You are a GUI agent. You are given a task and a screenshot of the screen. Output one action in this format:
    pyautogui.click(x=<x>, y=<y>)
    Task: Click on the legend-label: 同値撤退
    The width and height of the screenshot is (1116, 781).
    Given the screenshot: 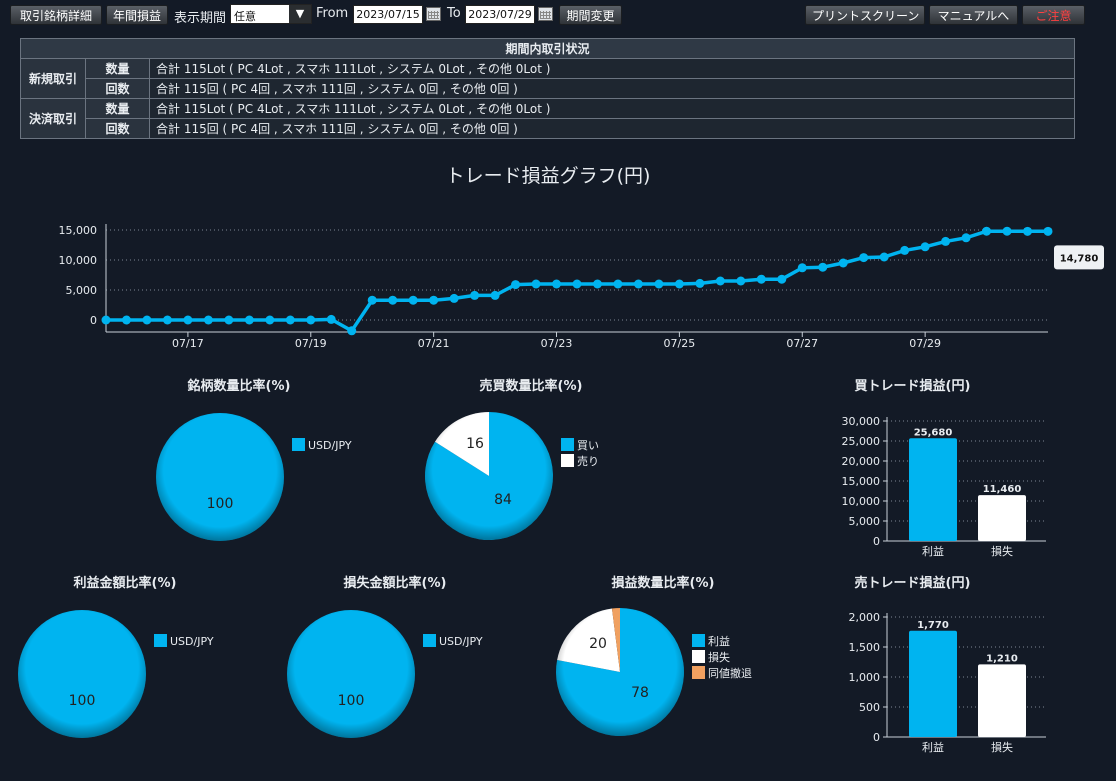 What is the action you would take?
    pyautogui.click(x=730, y=673)
    